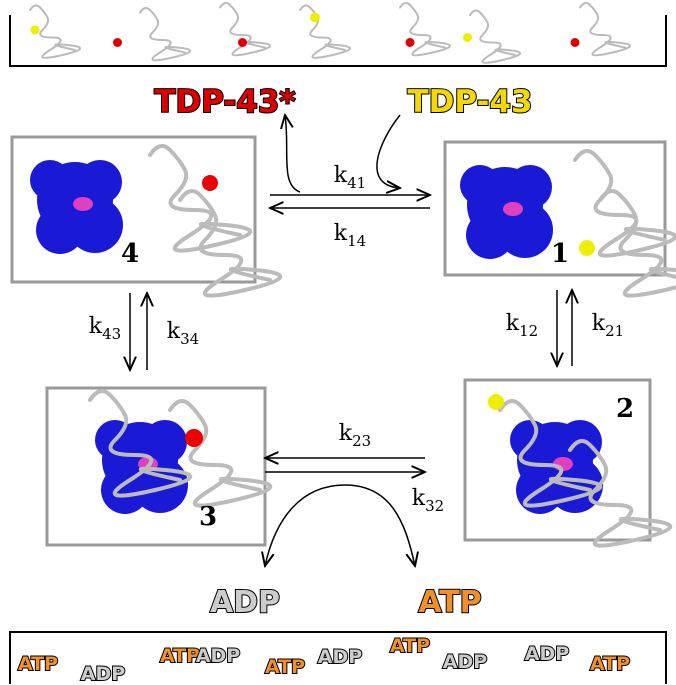 Image resolution: width=676 pixels, height=685 pixels. What do you see at coordinates (361, 441) in the screenshot?
I see `rate-subscript: 23` at bounding box center [361, 441].